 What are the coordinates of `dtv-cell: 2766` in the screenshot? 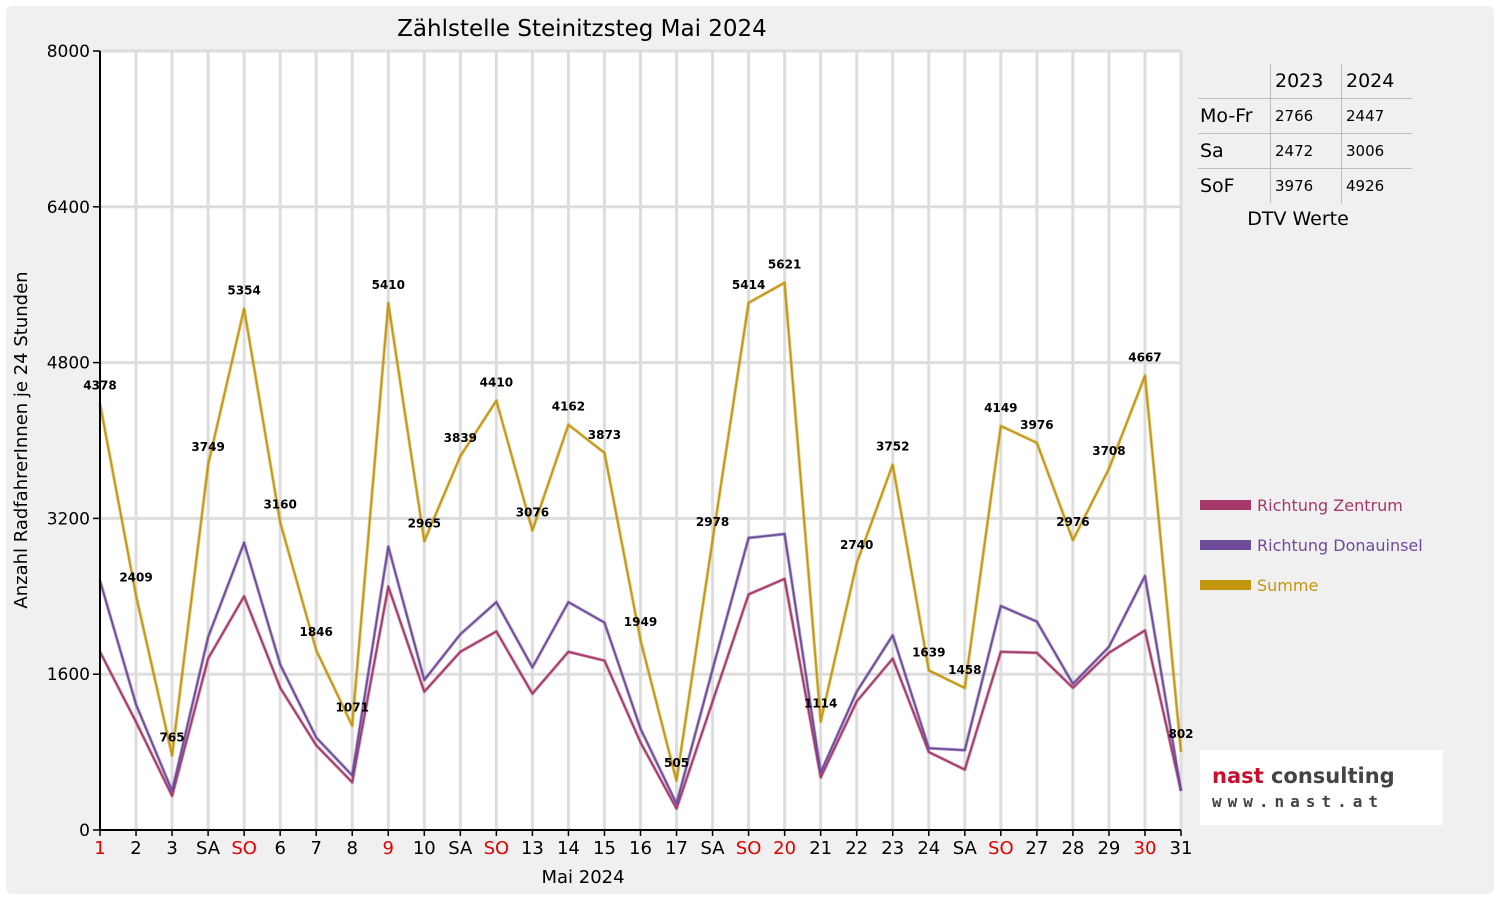 It's located at (1306, 116).